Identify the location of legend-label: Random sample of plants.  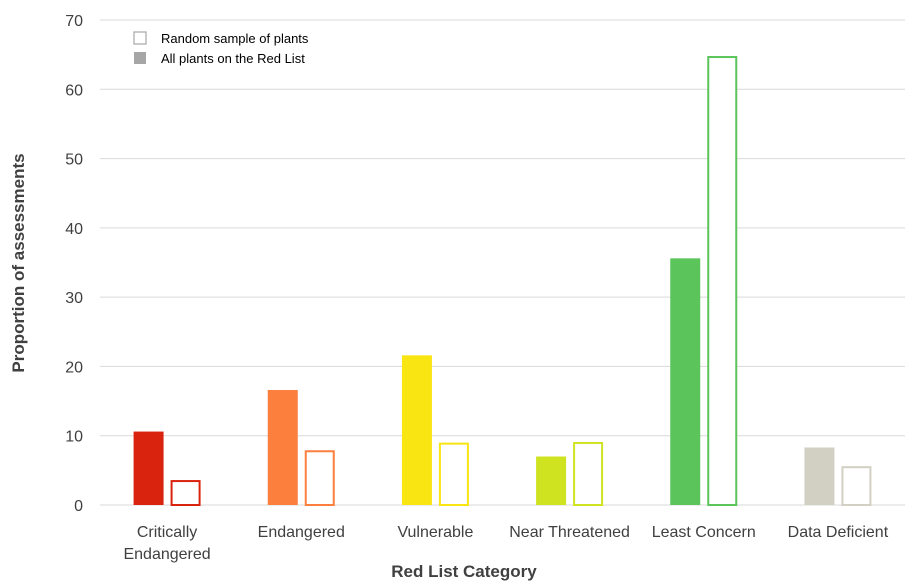
(235, 38).